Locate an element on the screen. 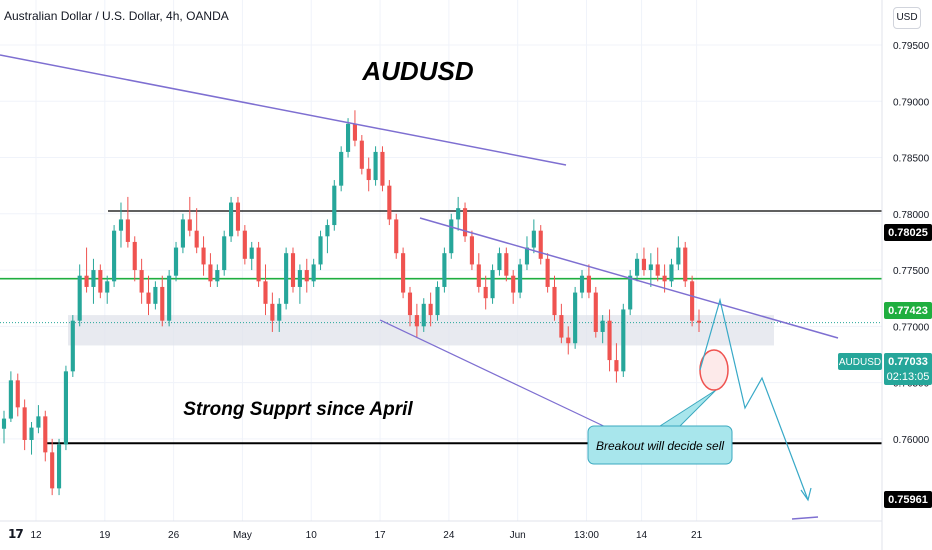  lower-channel-trendline is located at coordinates (496, 375).